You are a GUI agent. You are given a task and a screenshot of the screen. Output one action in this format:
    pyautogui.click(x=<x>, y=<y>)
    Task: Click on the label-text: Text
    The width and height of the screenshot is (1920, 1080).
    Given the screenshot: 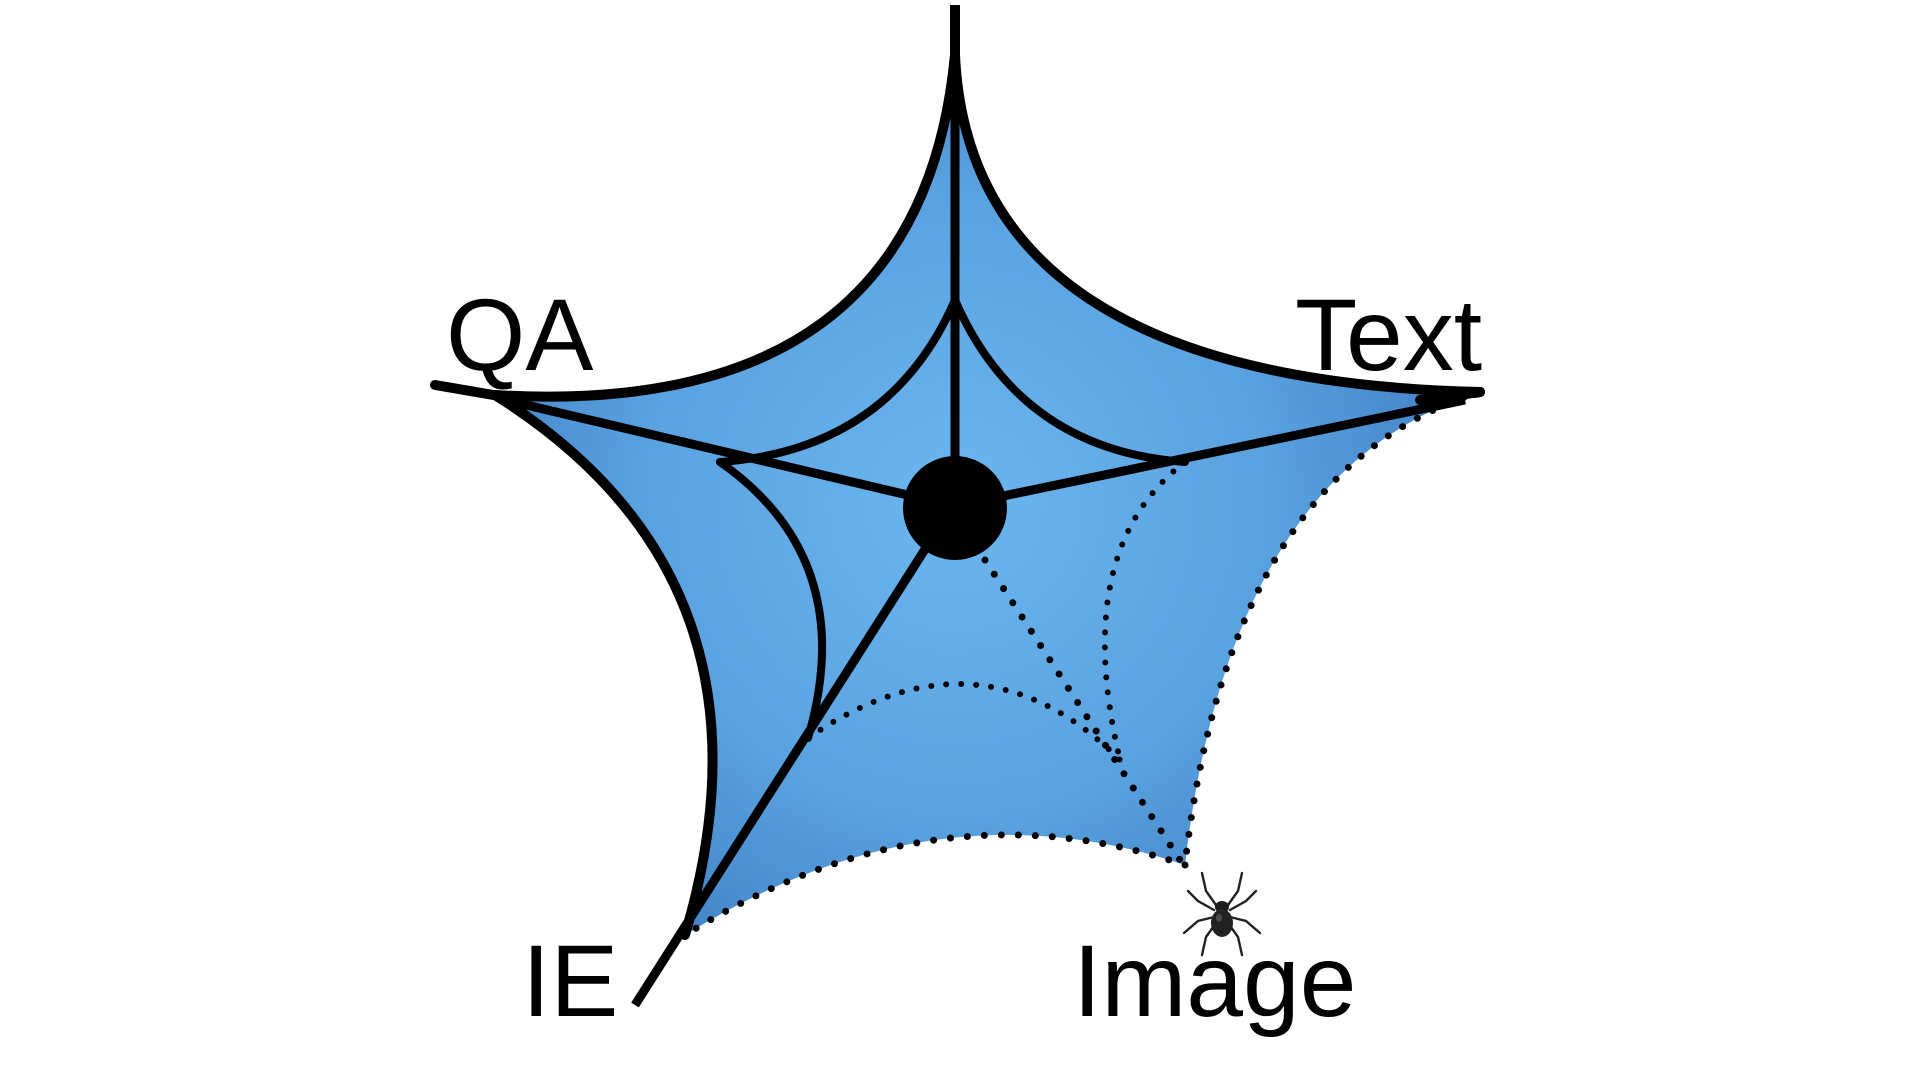 What is the action you would take?
    pyautogui.click(x=1388, y=335)
    